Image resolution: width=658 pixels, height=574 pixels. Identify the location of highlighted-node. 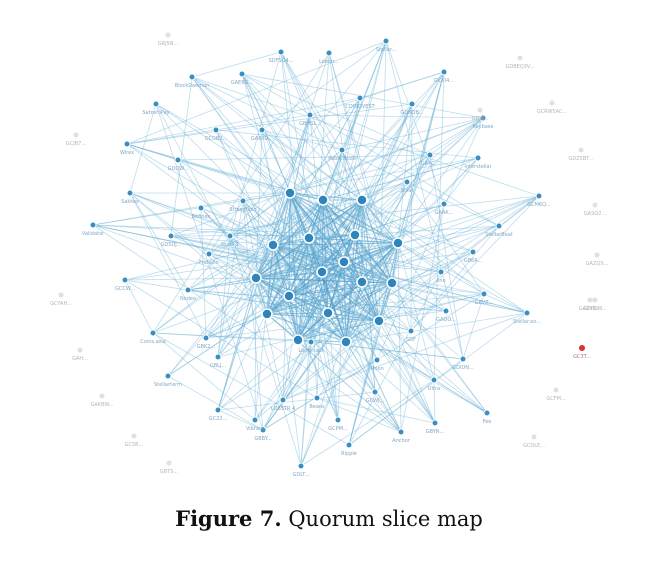
(582, 348).